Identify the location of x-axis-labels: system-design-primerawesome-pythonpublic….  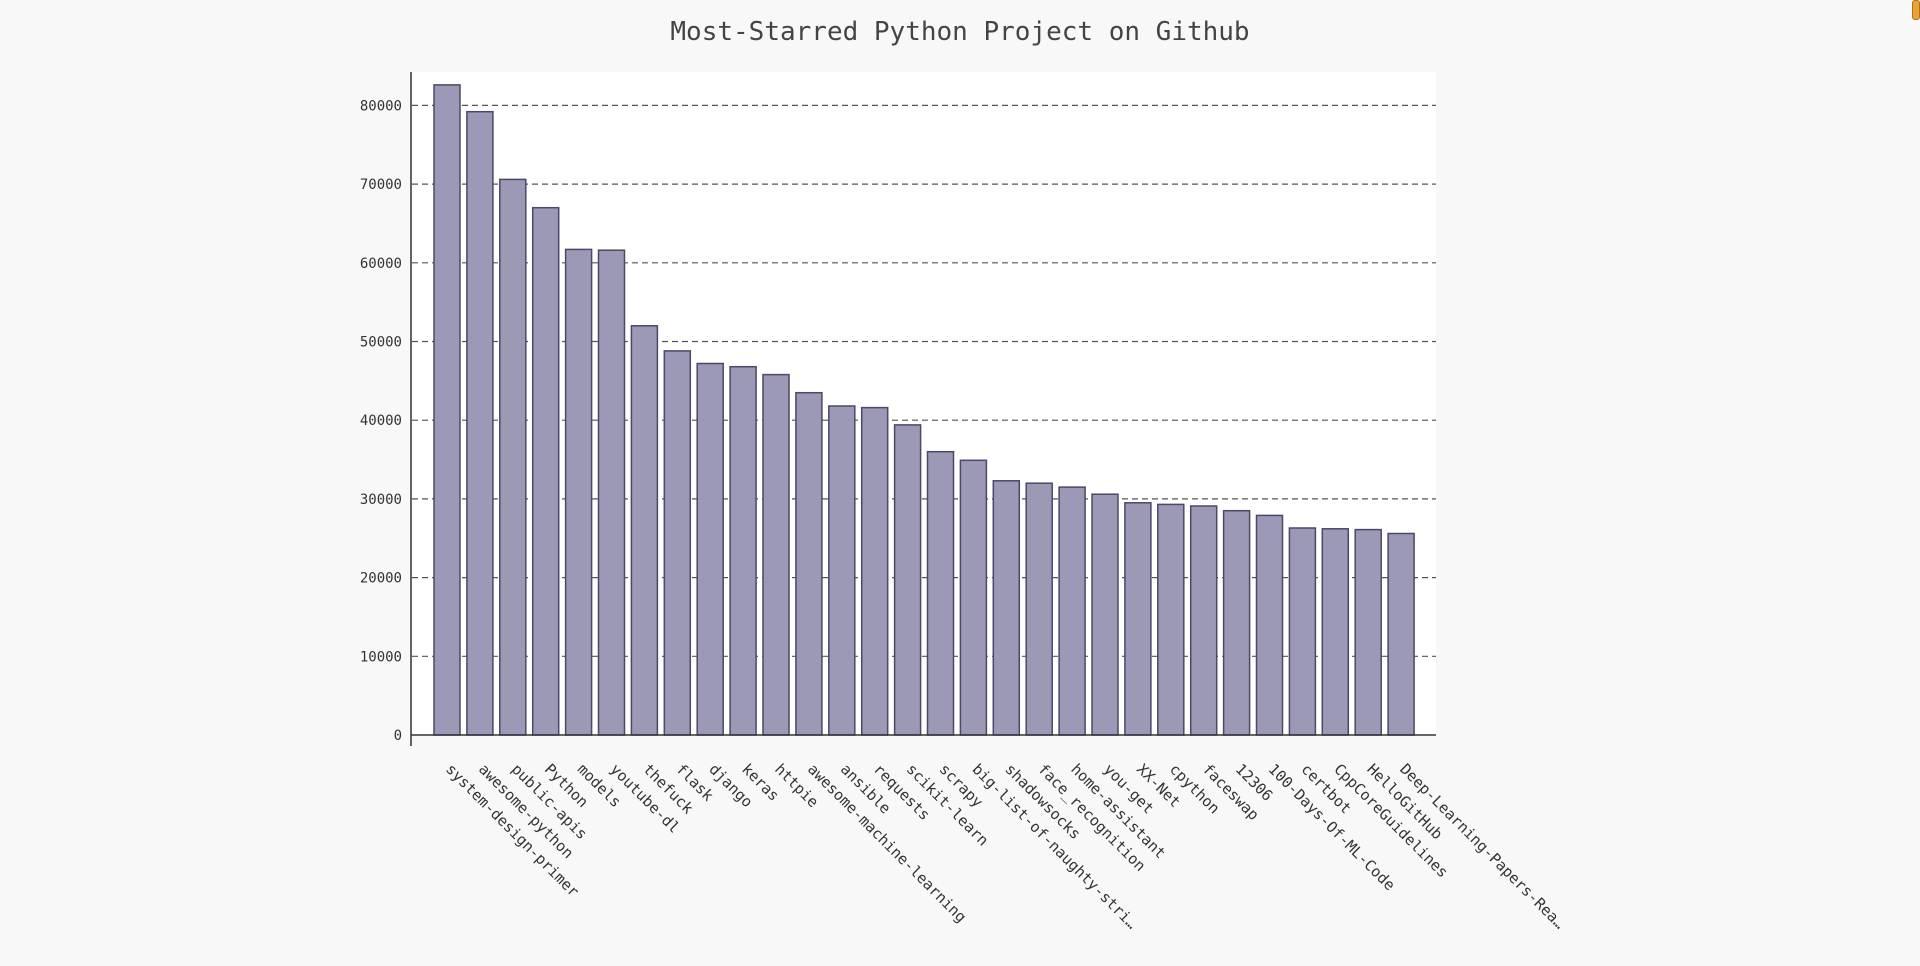
(1005, 846).